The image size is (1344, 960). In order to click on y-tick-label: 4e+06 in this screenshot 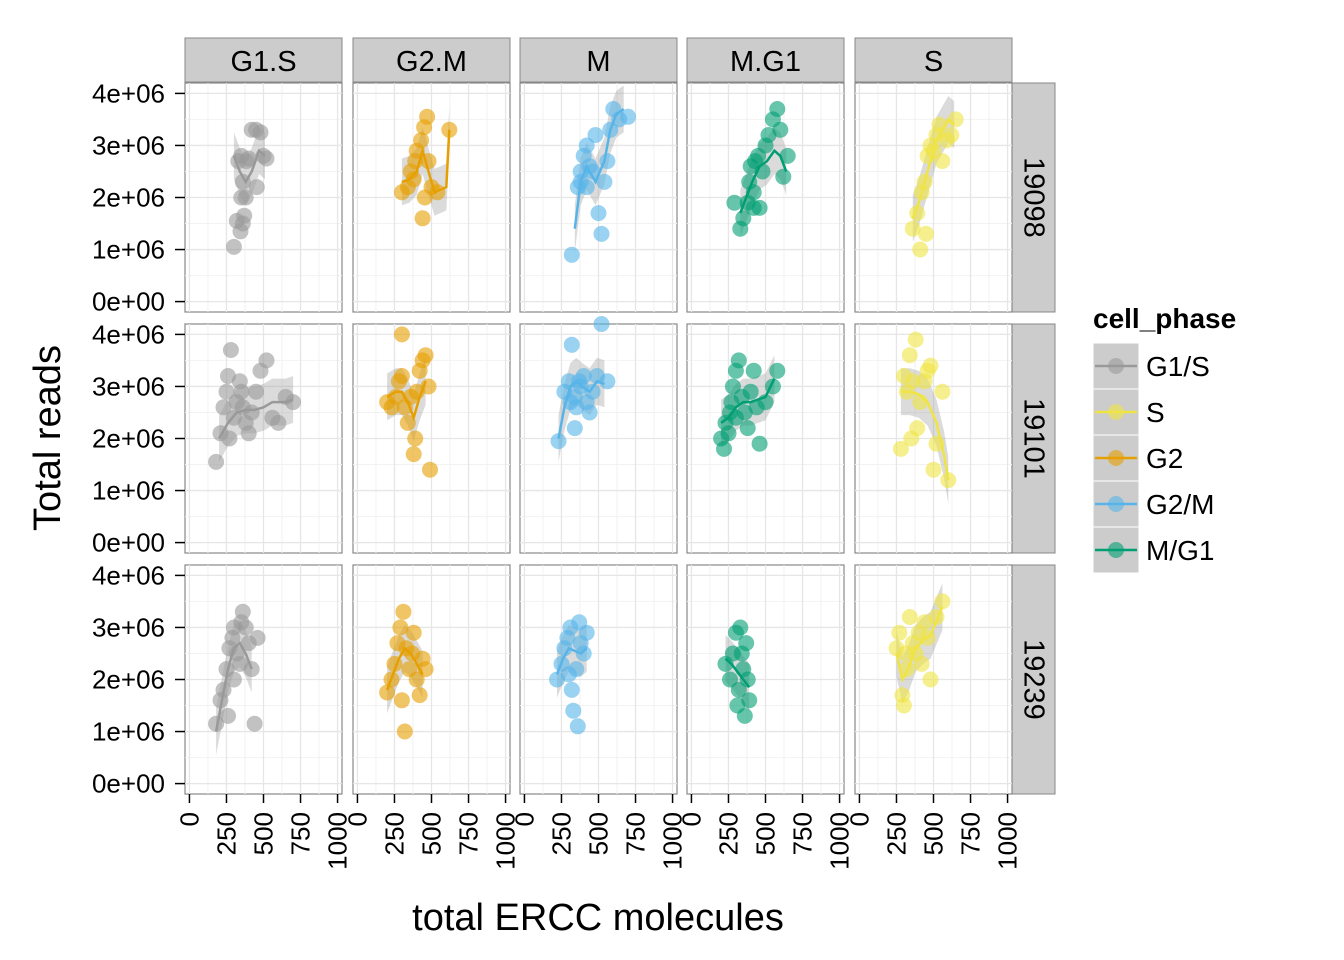, I will do `click(128, 93)`.